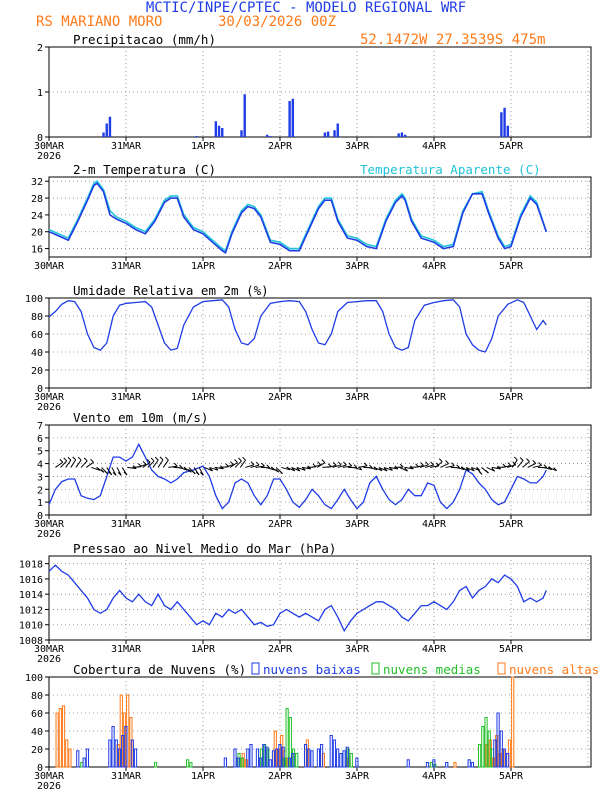  I want to click on clouds-xtick-label: 1APR, so click(203, 776).